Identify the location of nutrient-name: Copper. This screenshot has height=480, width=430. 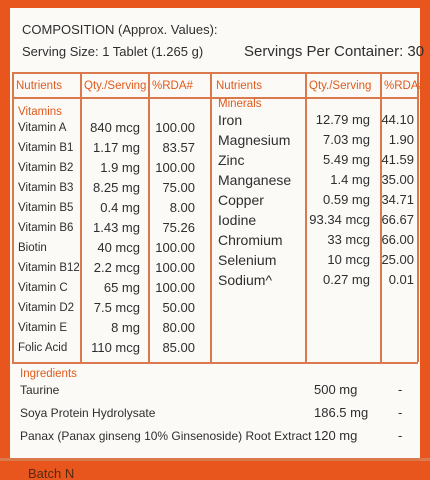
(241, 200).